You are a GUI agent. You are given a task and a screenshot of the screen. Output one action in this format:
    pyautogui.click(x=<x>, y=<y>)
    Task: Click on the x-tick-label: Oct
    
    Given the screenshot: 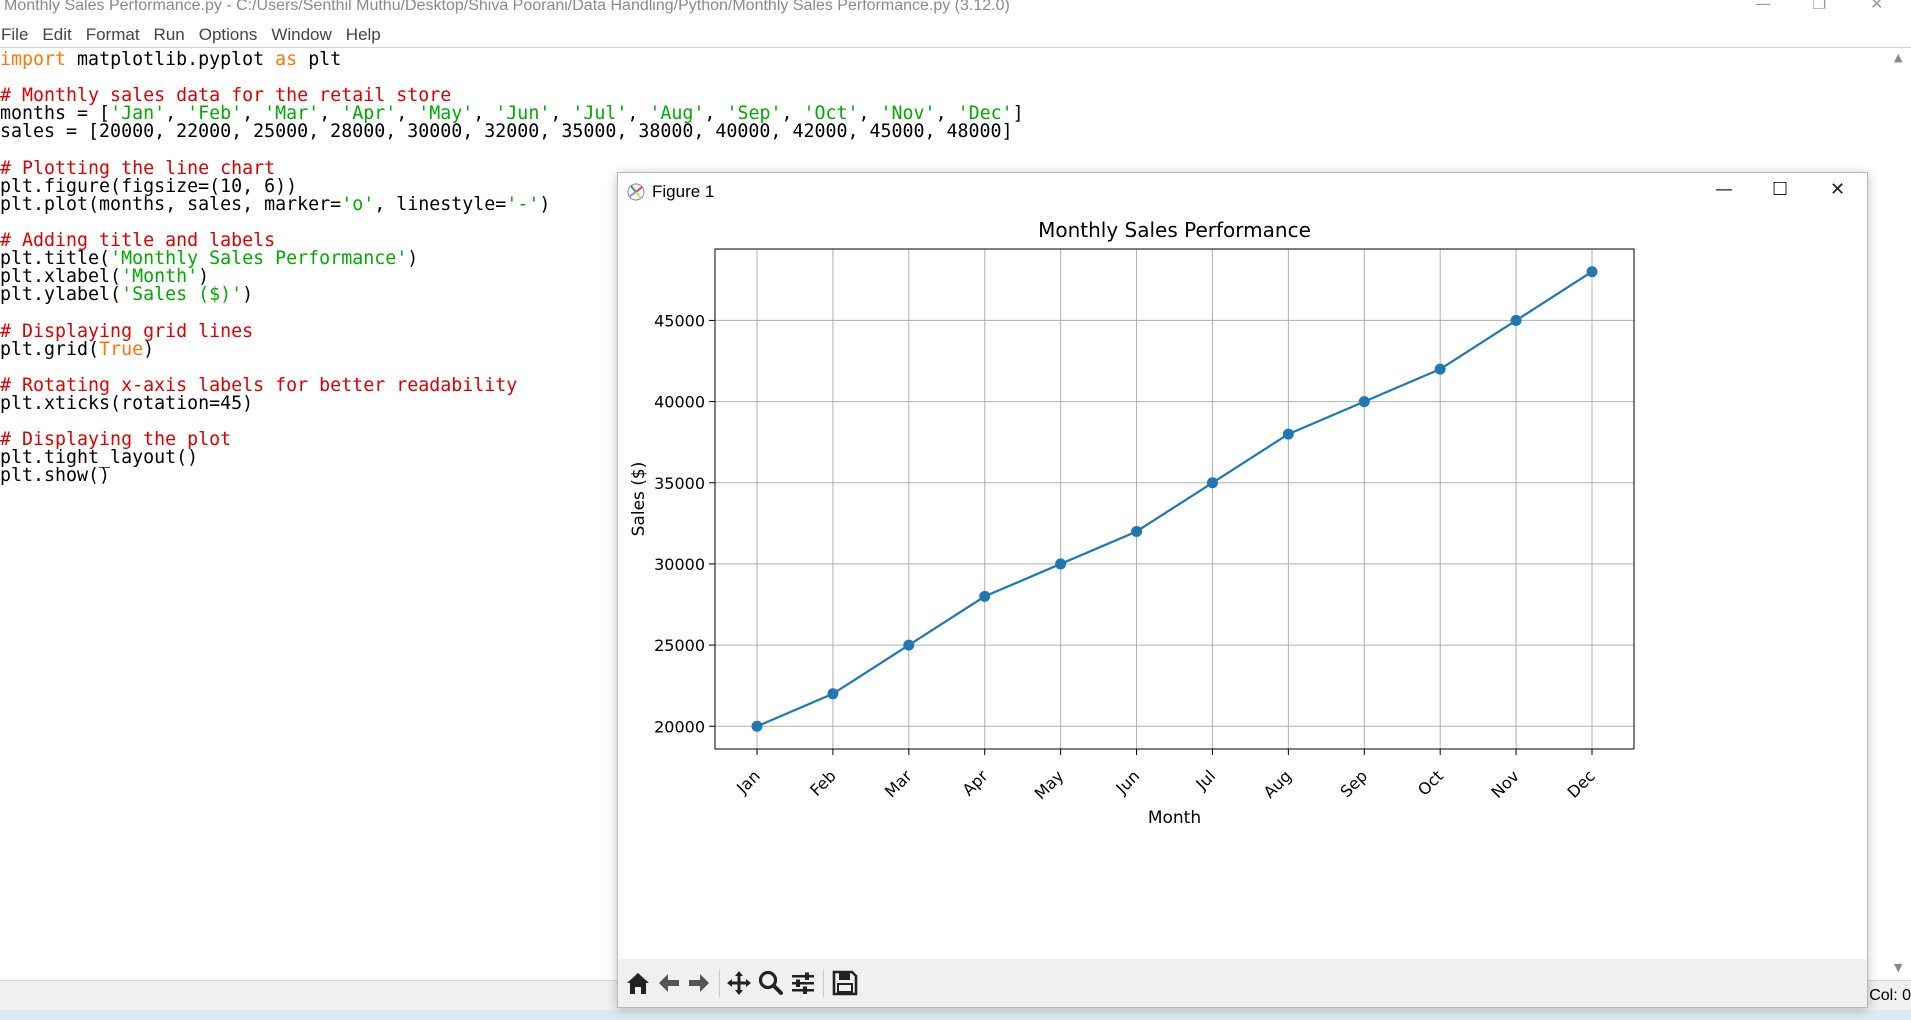 What is the action you would take?
    pyautogui.click(x=1430, y=782)
    